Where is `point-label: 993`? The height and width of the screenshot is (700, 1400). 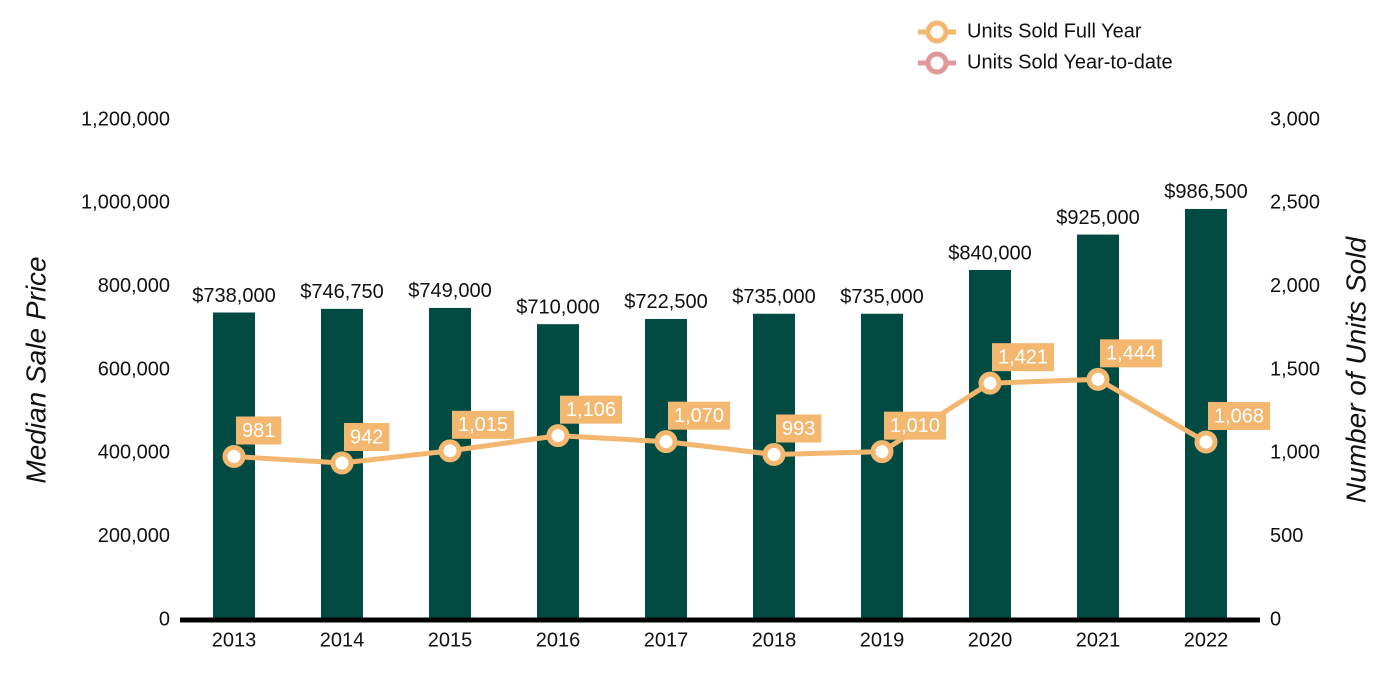
point-label: 993 is located at coordinates (798, 429).